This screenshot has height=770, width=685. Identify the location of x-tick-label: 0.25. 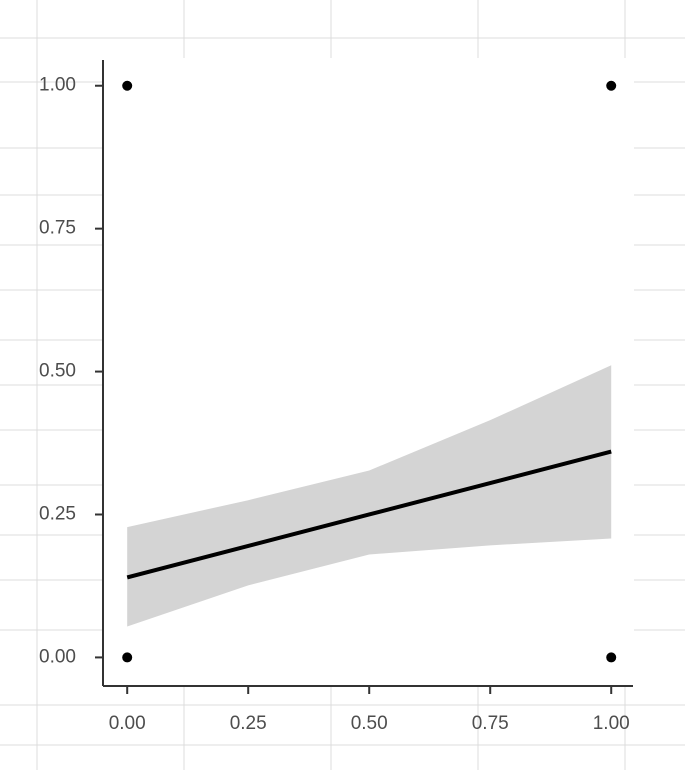
(248, 723).